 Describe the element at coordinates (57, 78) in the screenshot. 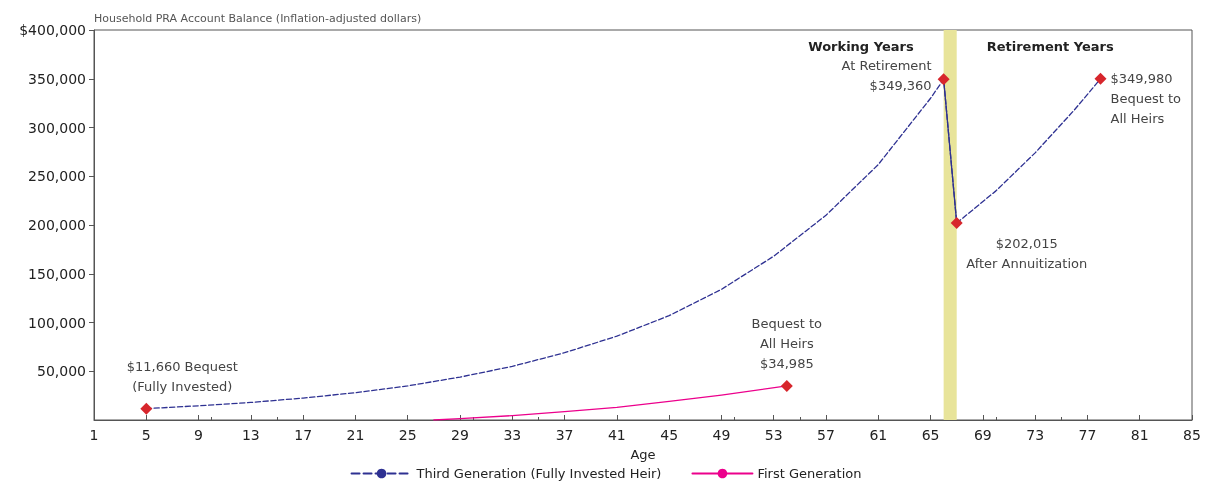

I see `y-tick-label: 350,000` at that location.